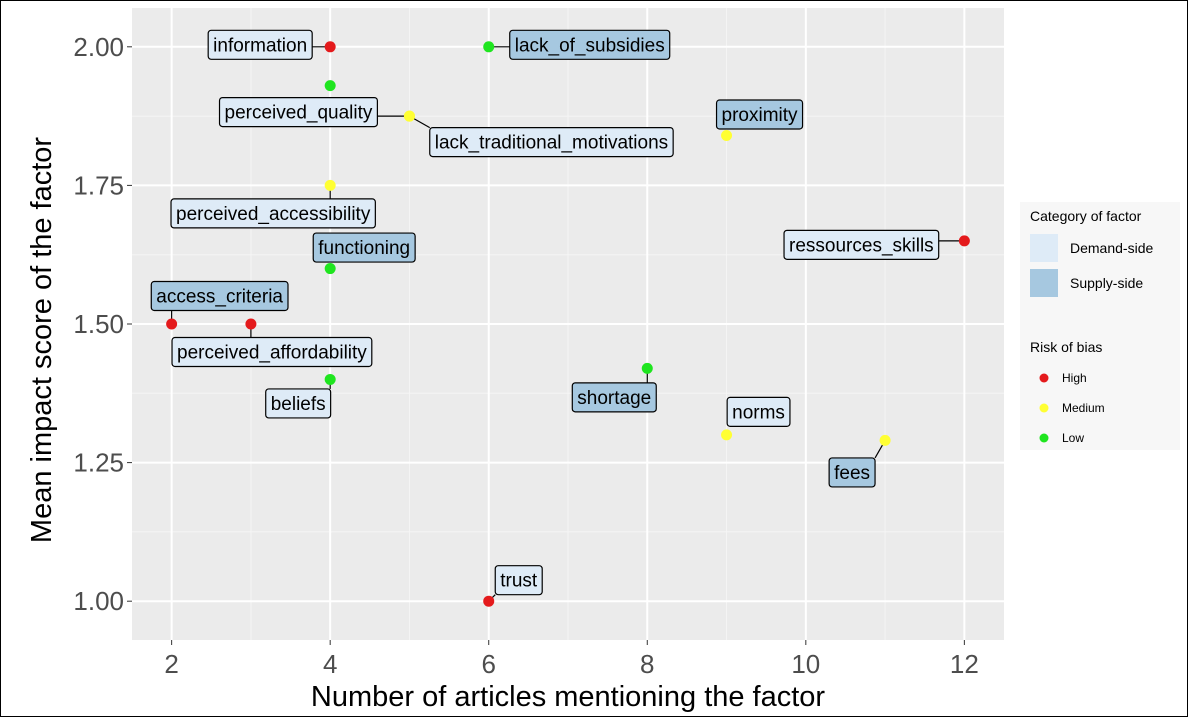 The height and width of the screenshot is (717, 1188). I want to click on color-legend-label: High, so click(1074, 378).